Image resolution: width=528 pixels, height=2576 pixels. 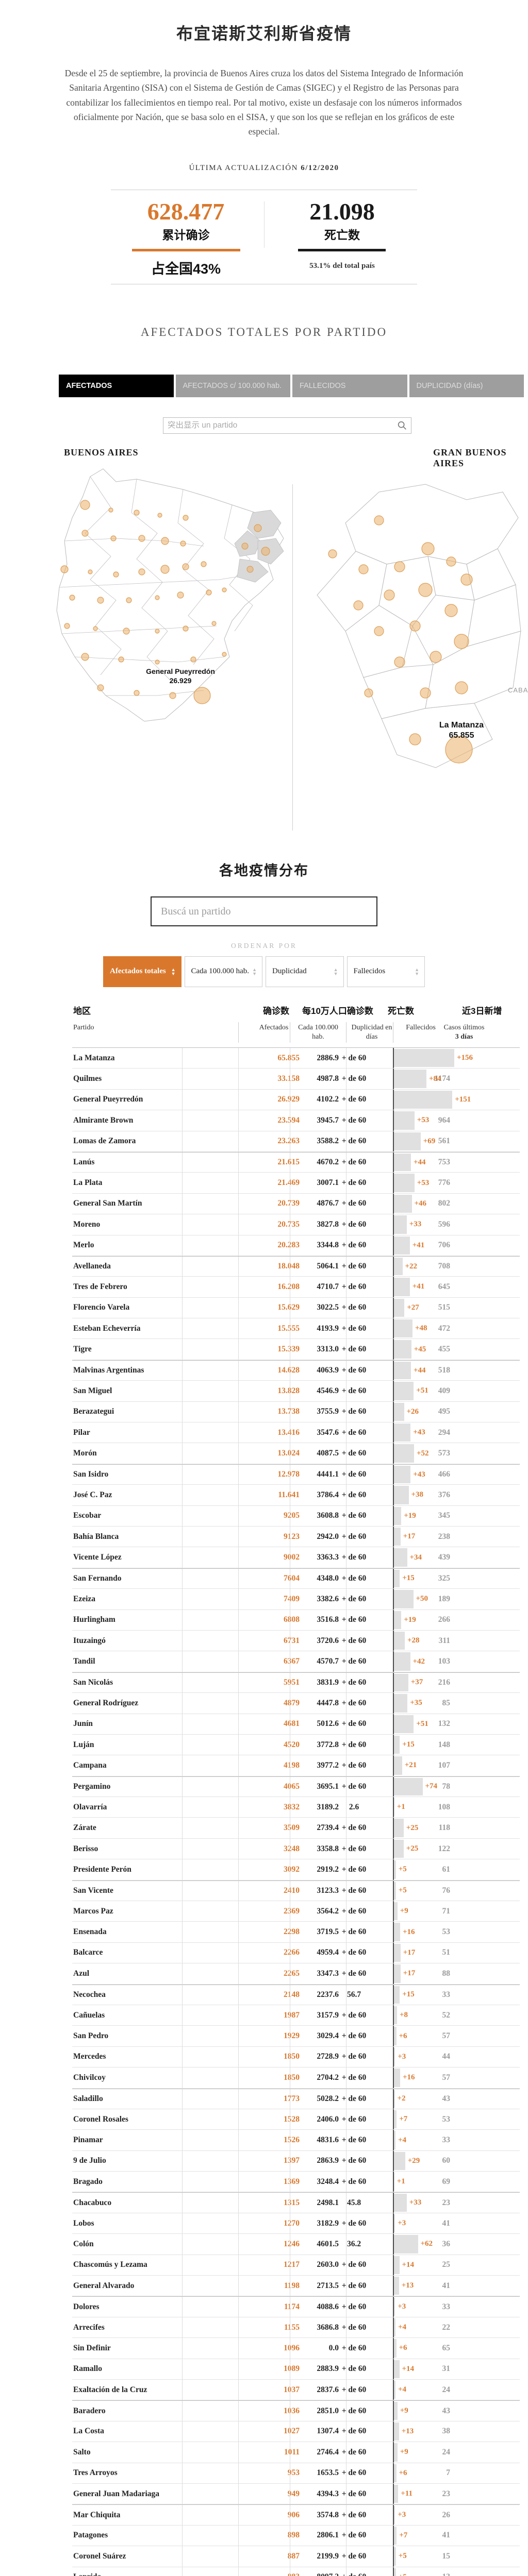 I want to click on sort-button-0: Afectados totales ▲ ▼, so click(x=142, y=971).